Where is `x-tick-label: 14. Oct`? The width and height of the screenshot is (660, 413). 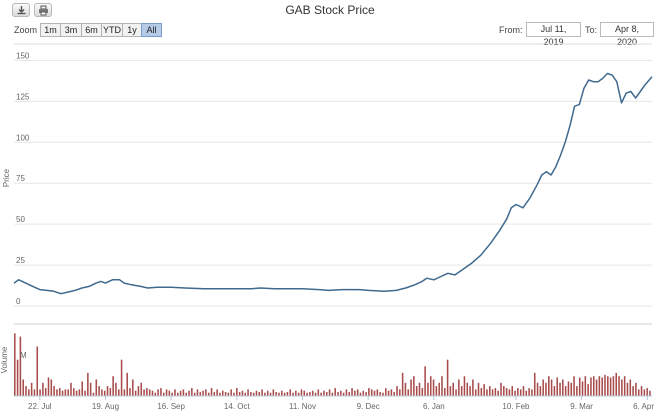 x-tick-label: 14. Oct is located at coordinates (237, 406).